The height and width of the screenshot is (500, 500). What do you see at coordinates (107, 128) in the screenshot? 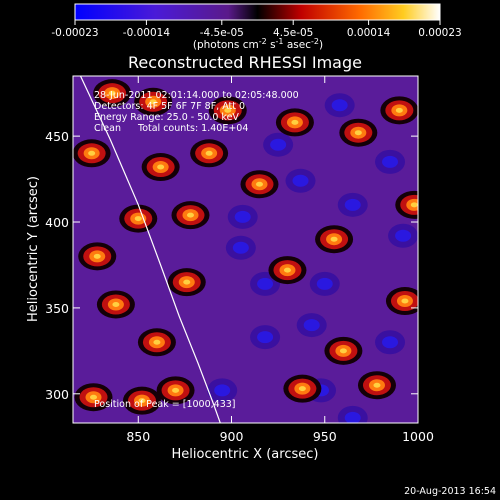
I see `annotation-method: Clean` at bounding box center [107, 128].